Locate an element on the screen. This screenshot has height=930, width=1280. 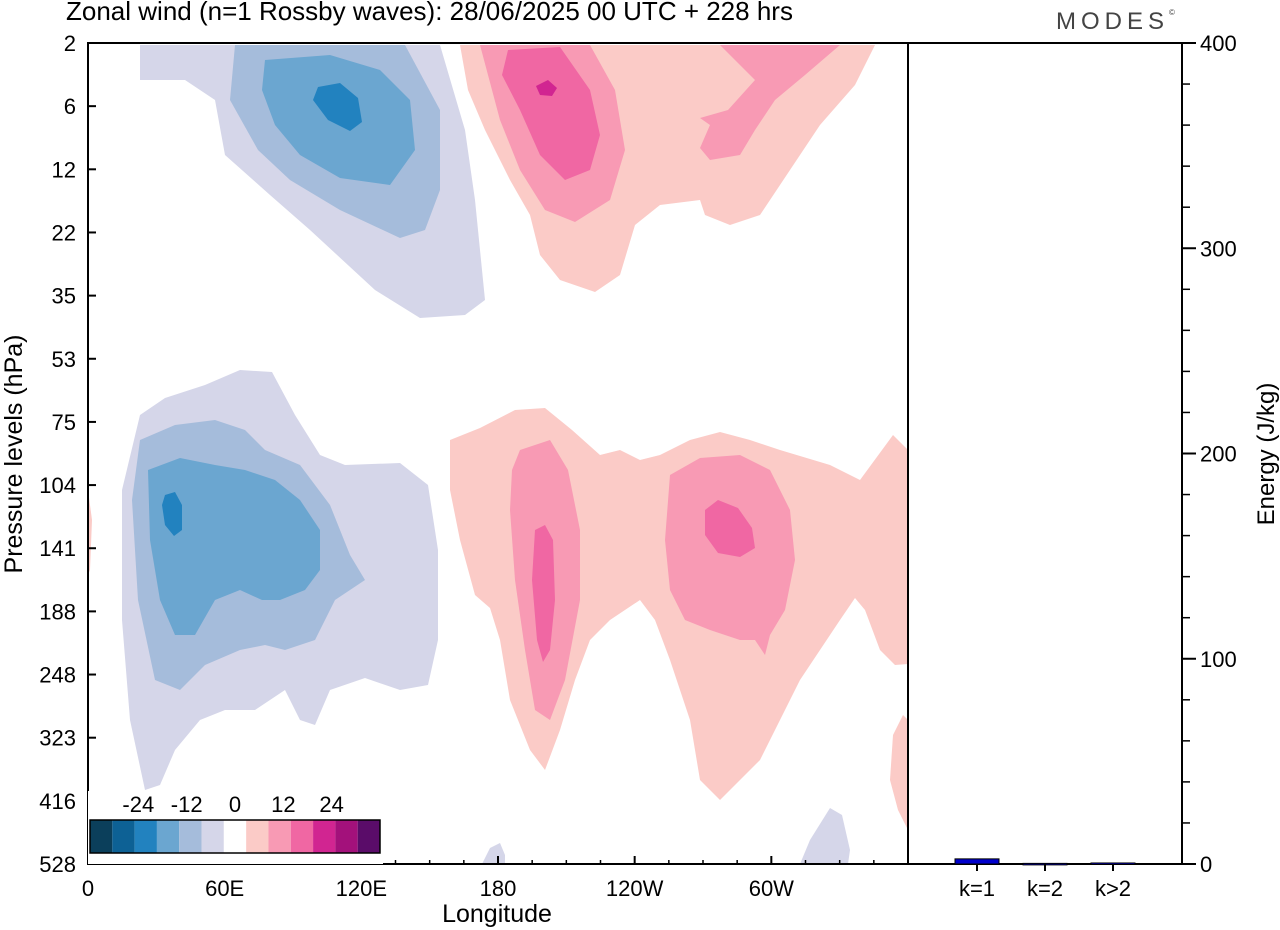
energy-tick-label: 200 is located at coordinates (1218, 454).